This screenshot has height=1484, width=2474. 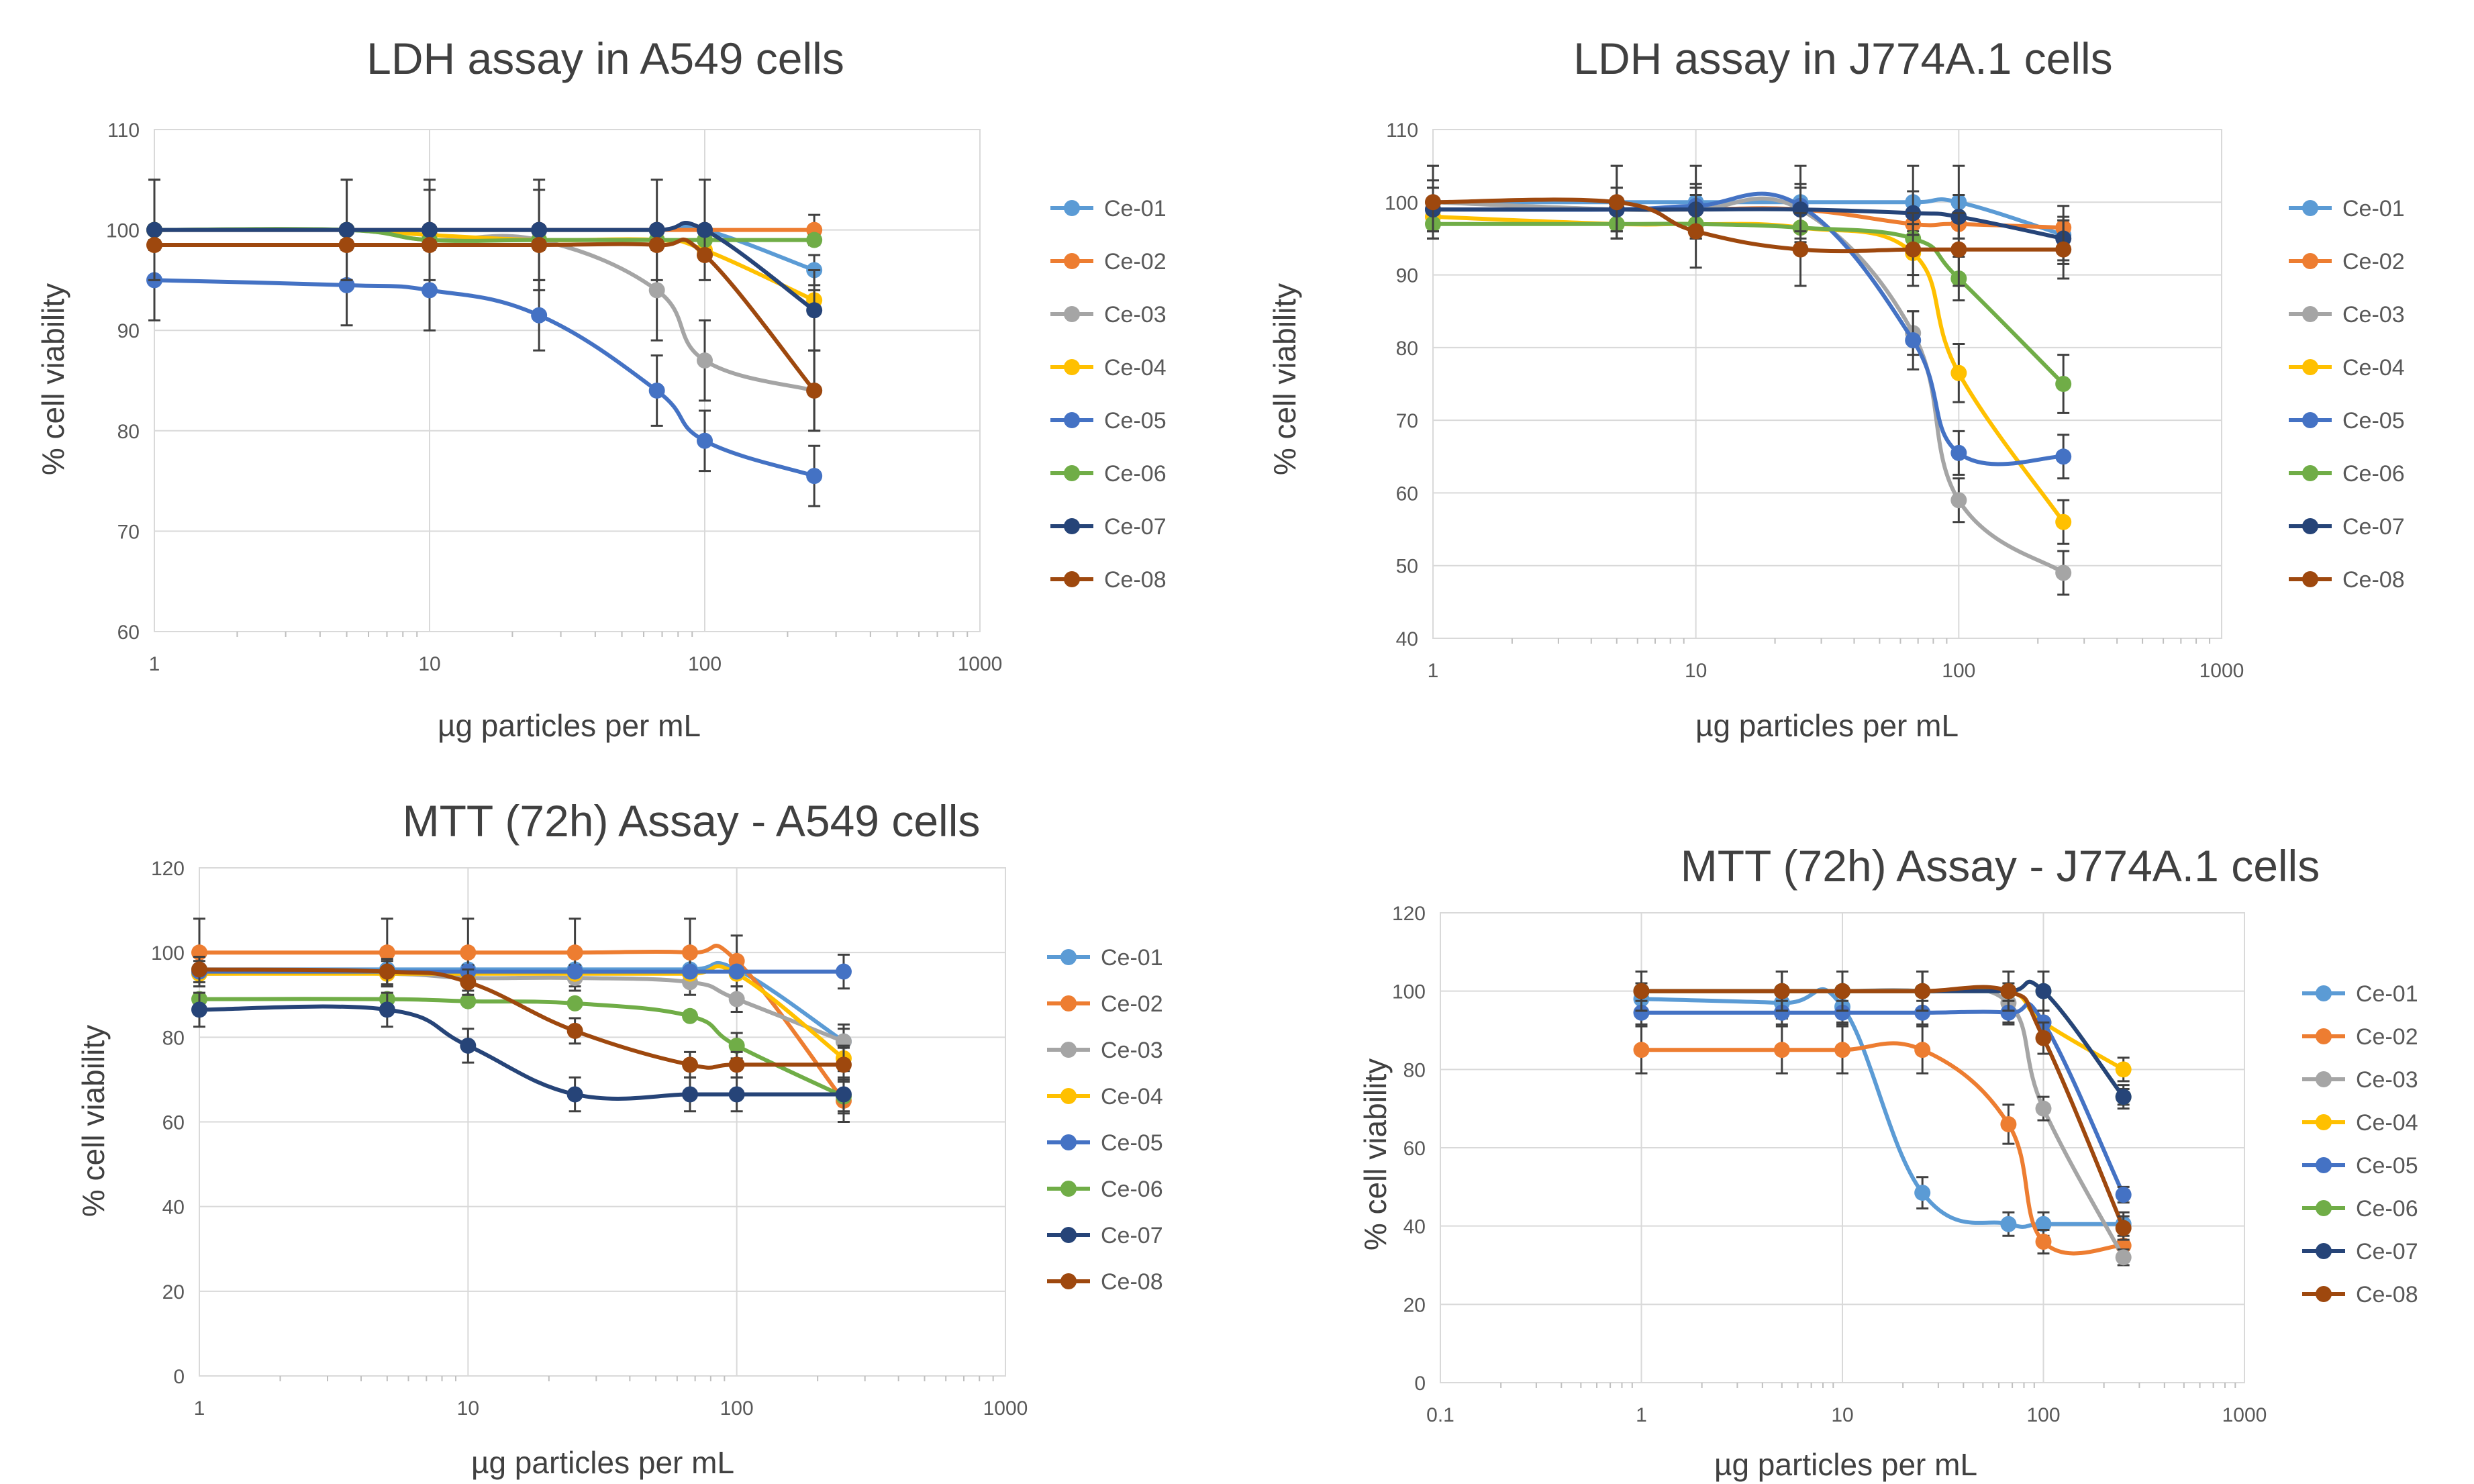 I want to click on legend-item: Ce-05, so click(x=2347, y=421).